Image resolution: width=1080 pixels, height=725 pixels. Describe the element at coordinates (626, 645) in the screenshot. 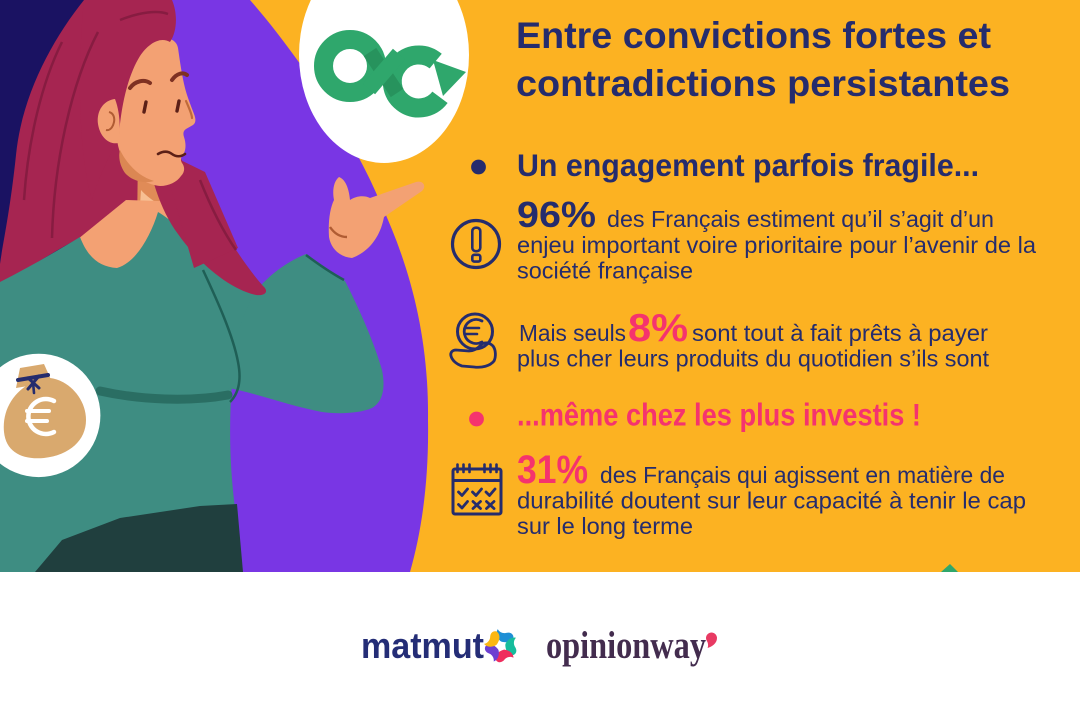

I see `svg-text: opinionway` at that location.